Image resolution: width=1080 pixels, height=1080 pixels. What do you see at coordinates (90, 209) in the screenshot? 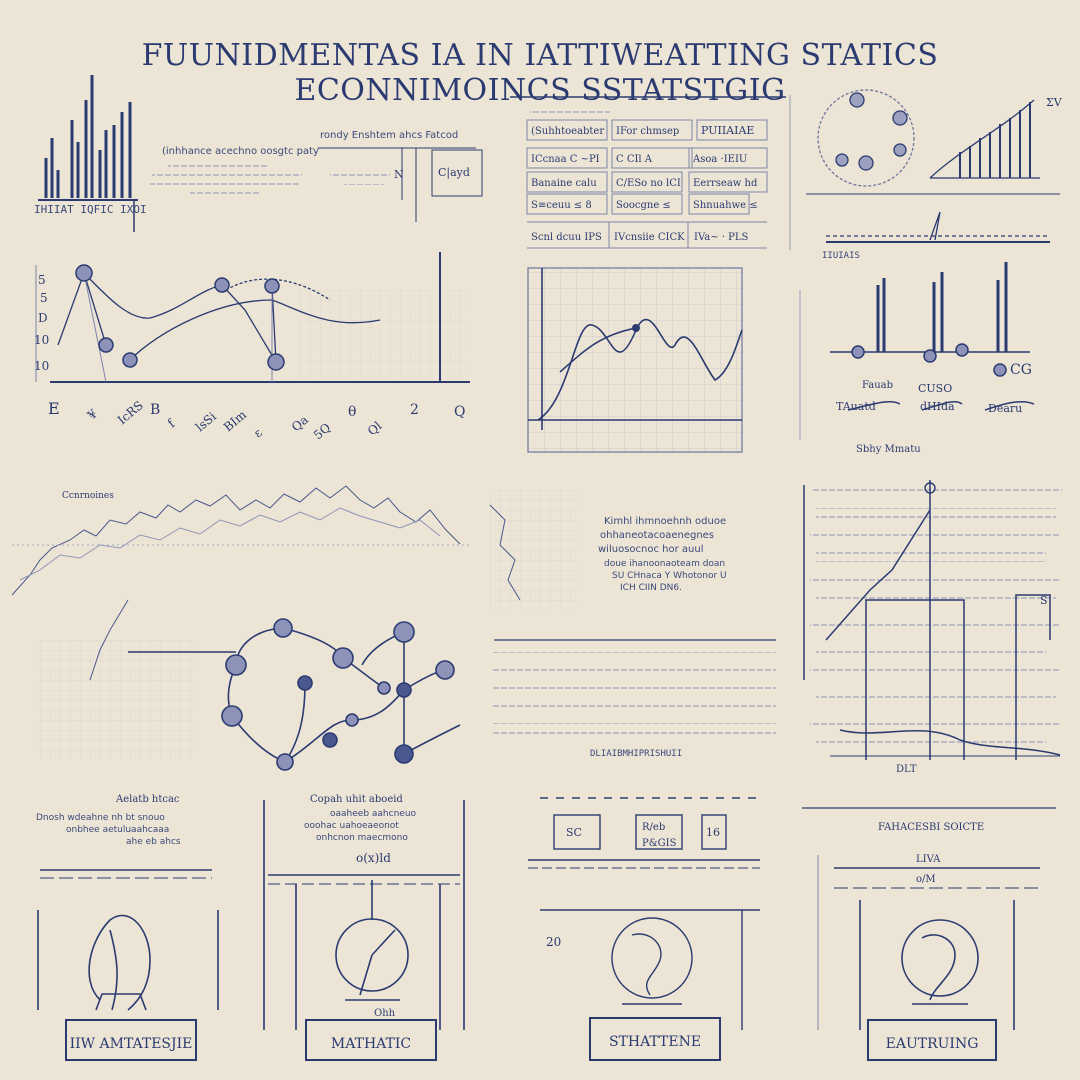
I see `bar-chart-caption: IHIIAT IQFIC IXOI` at bounding box center [90, 209].